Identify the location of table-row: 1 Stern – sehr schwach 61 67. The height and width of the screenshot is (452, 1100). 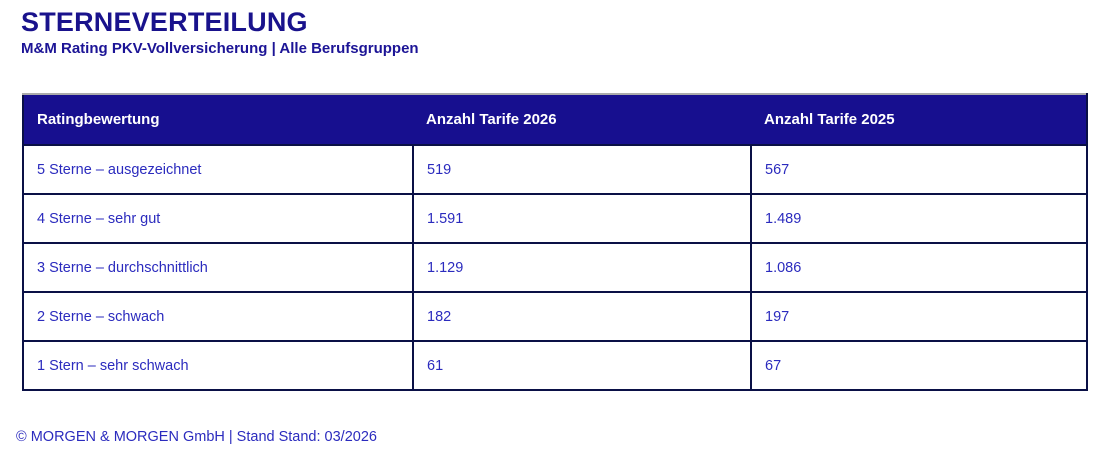
(555, 365).